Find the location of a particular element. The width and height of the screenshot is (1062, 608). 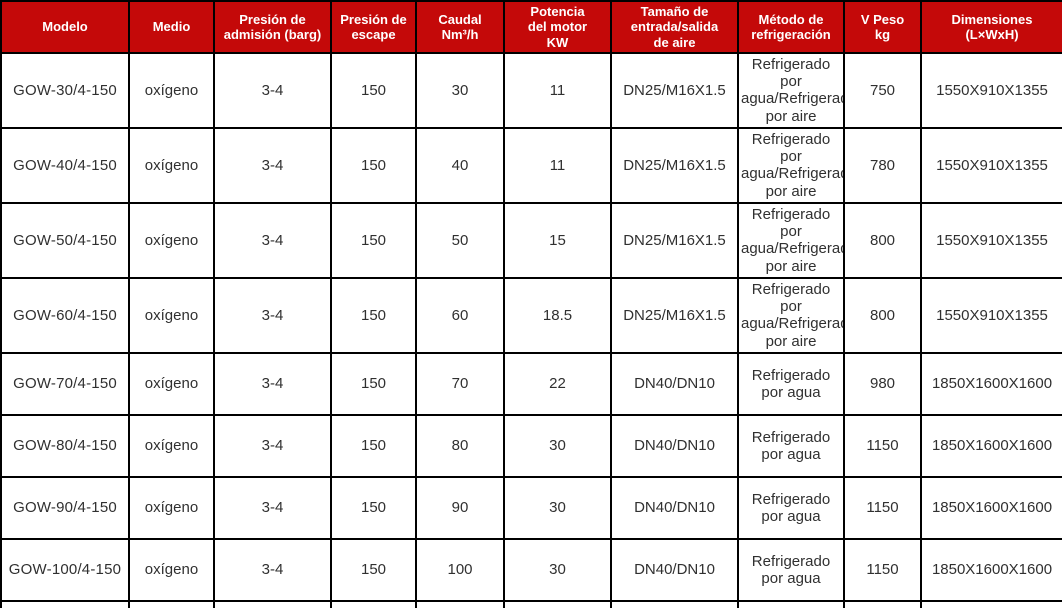

column-header-model: Modelo is located at coordinates (65, 27).